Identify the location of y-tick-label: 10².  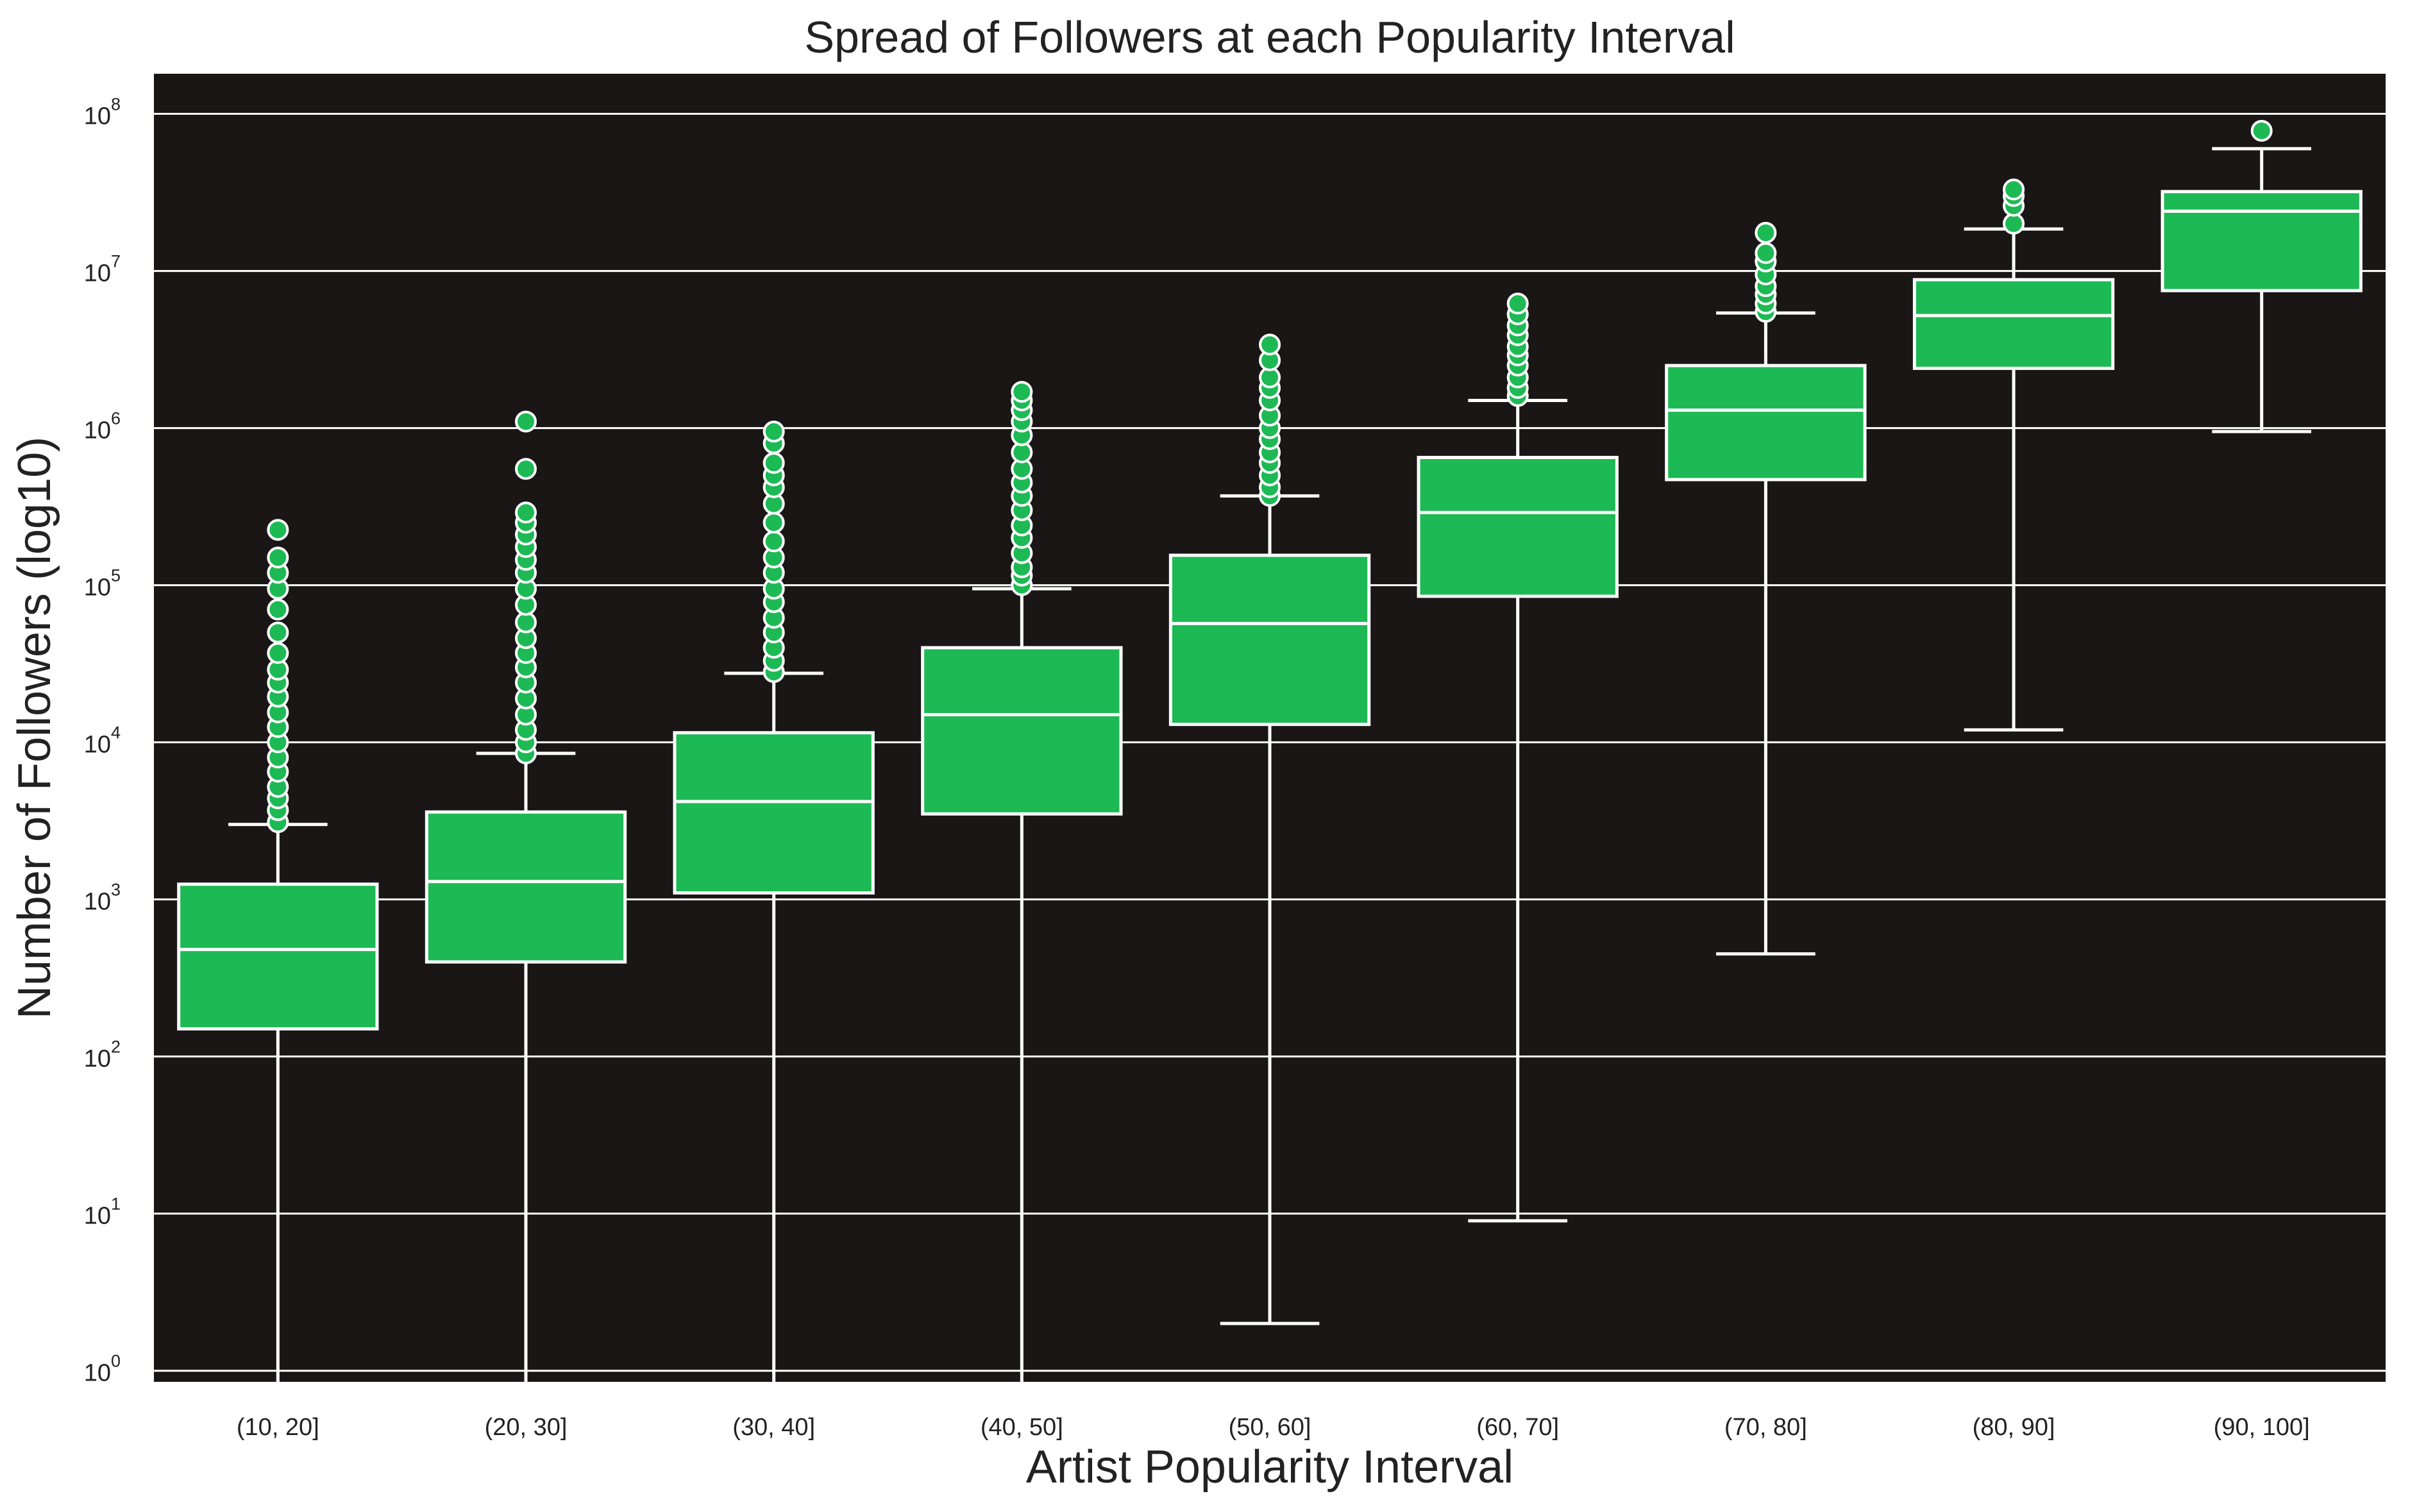
(103, 1055).